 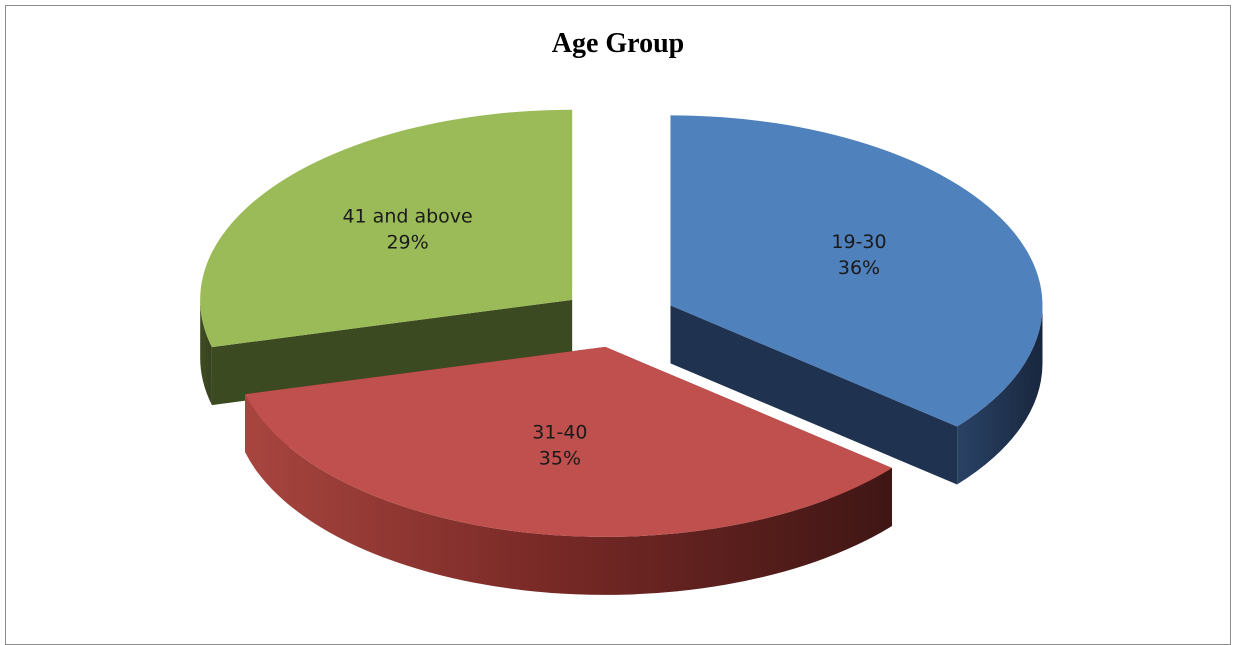 I want to click on chart-title: Age Group, so click(x=618, y=43).